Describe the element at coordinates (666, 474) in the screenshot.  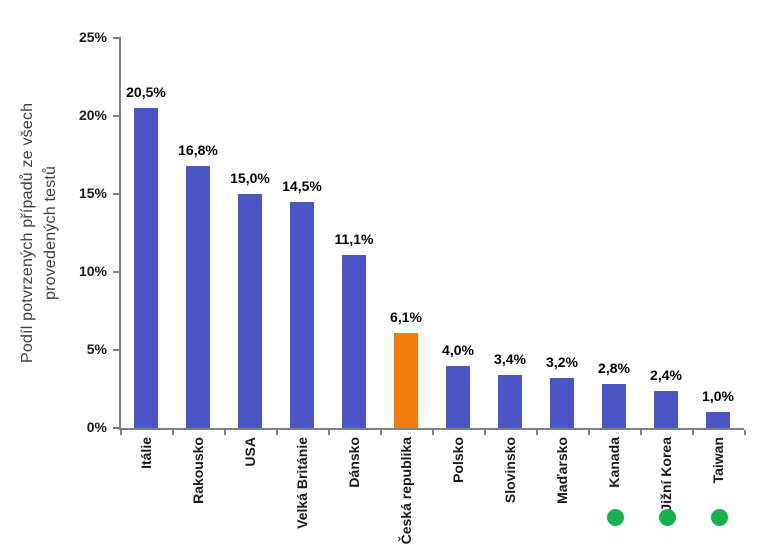
I see `x-category-label: Jižní Korea` at that location.